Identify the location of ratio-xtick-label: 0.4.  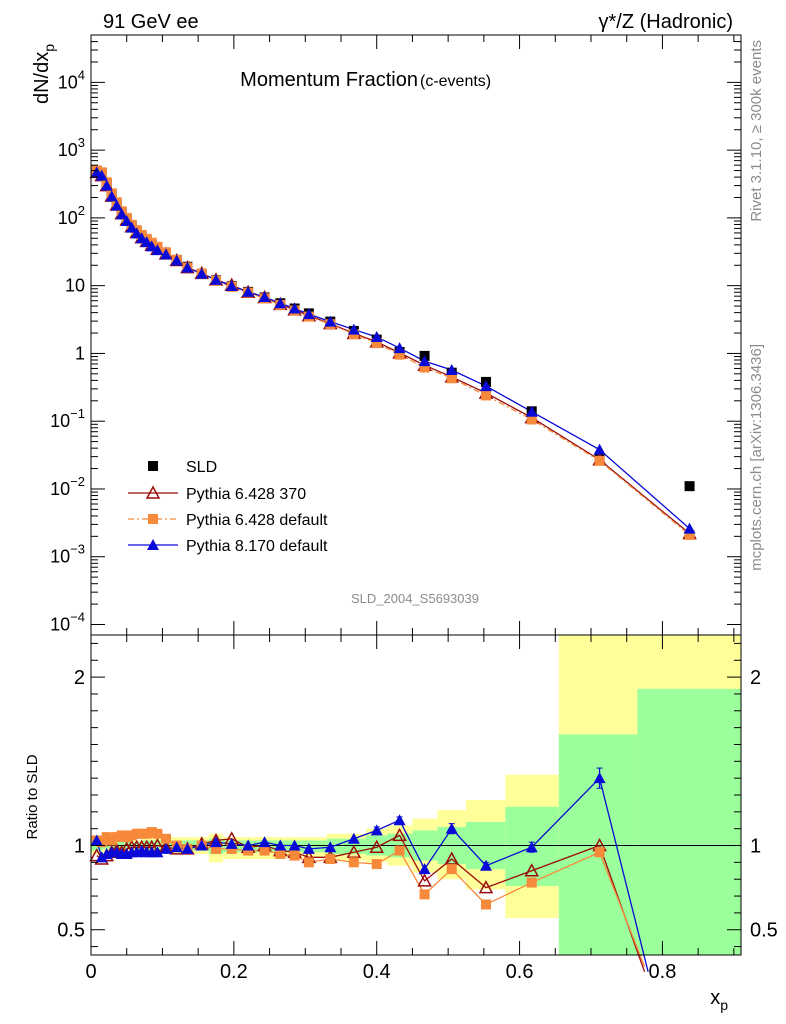
(377, 972).